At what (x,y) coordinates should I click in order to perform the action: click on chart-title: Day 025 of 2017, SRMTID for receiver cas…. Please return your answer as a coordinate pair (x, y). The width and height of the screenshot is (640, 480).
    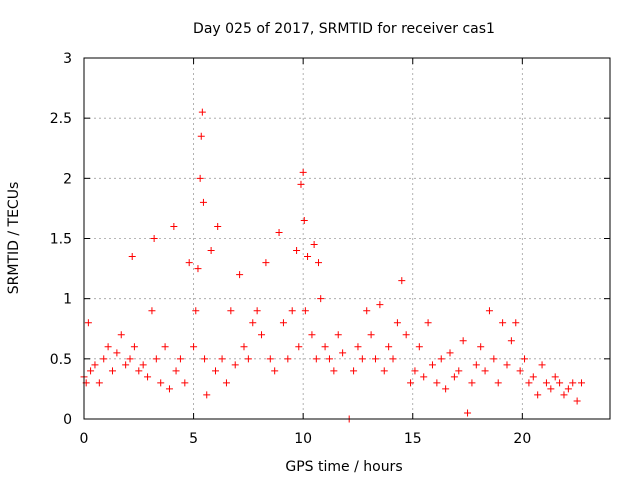
    Looking at the image, I should click on (344, 29).